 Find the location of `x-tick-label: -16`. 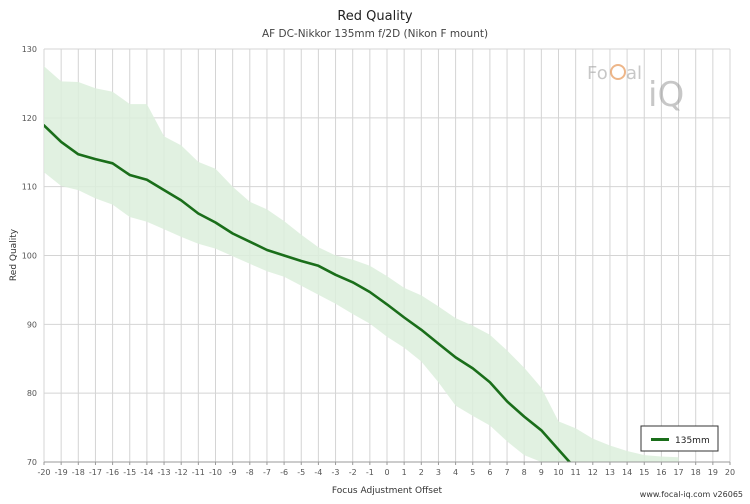

x-tick-label: -16 is located at coordinates (112, 472).